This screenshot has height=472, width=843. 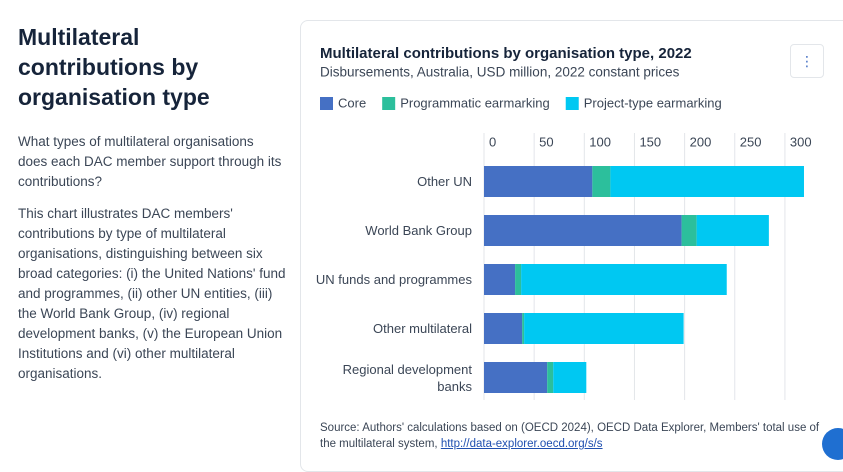 I want to click on scroll-button, so click(x=832, y=444).